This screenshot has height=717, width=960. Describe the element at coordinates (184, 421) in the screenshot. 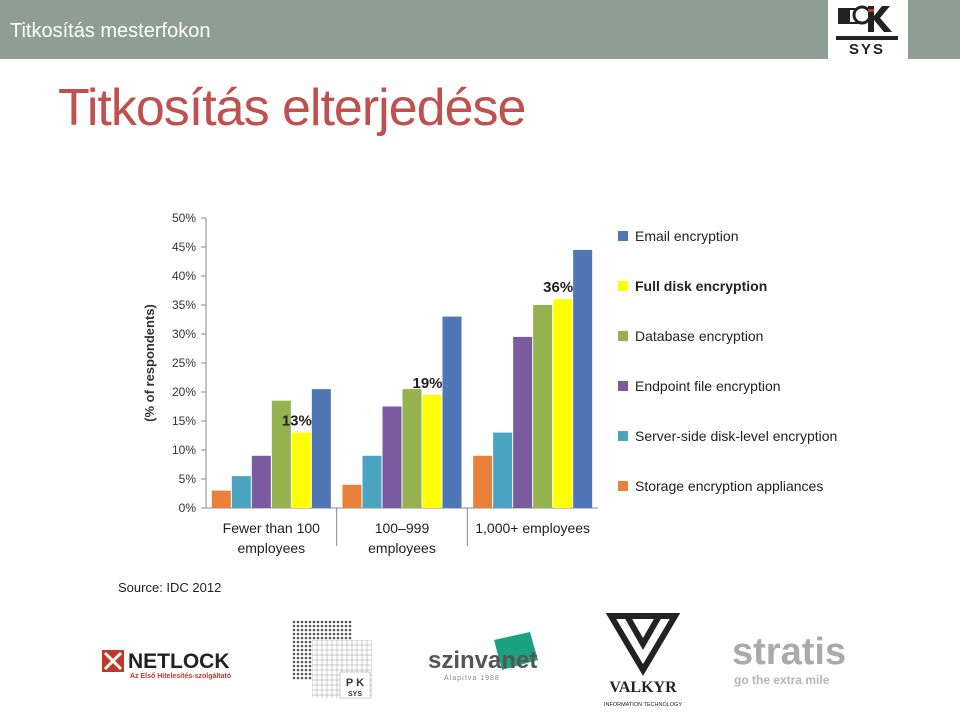

I see `y-tick-label: 15%` at that location.